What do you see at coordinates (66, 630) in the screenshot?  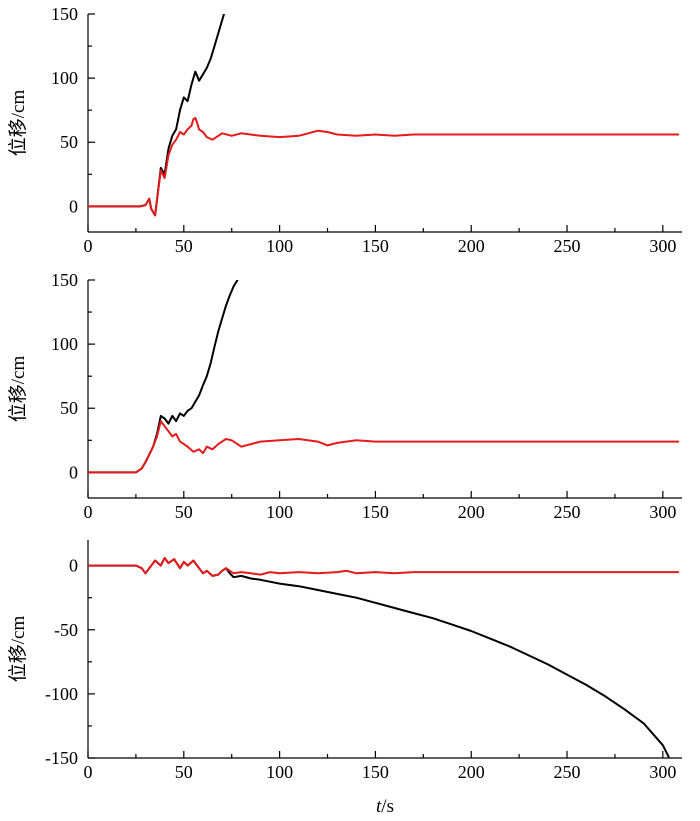 I see `y-tick-label: -50` at bounding box center [66, 630].